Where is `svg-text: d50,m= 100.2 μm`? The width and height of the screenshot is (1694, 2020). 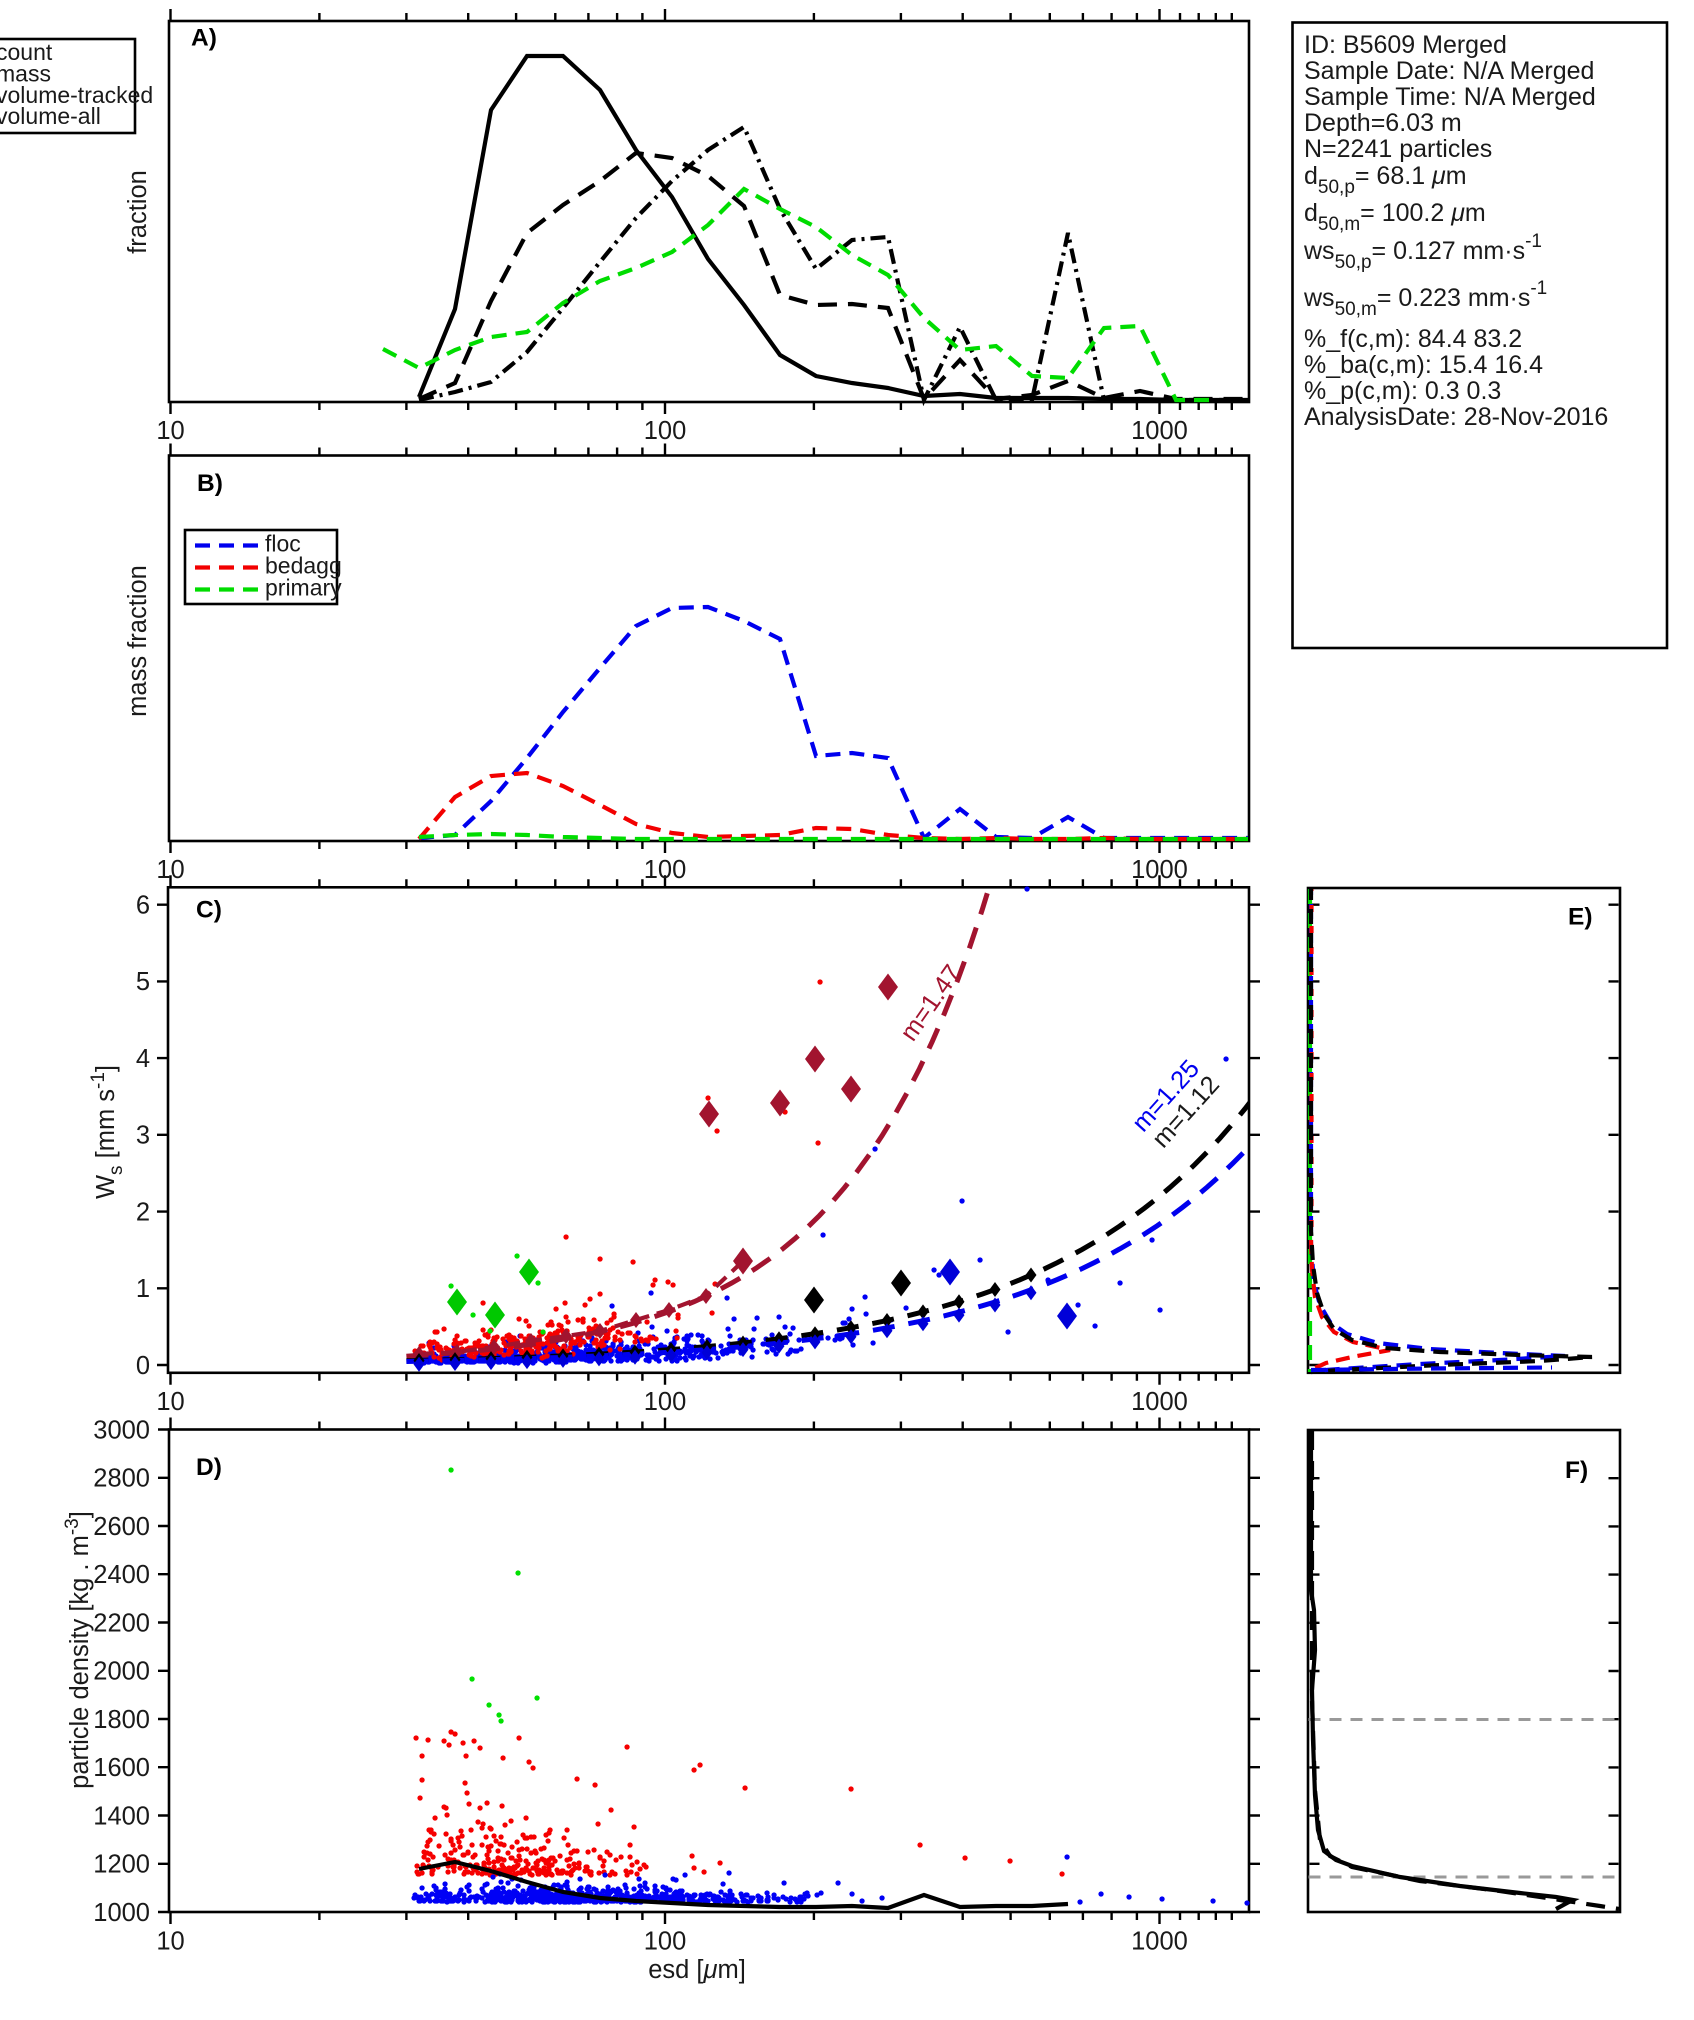
svg-text: d50,m= 100.2 μm is located at coordinates (1395, 217).